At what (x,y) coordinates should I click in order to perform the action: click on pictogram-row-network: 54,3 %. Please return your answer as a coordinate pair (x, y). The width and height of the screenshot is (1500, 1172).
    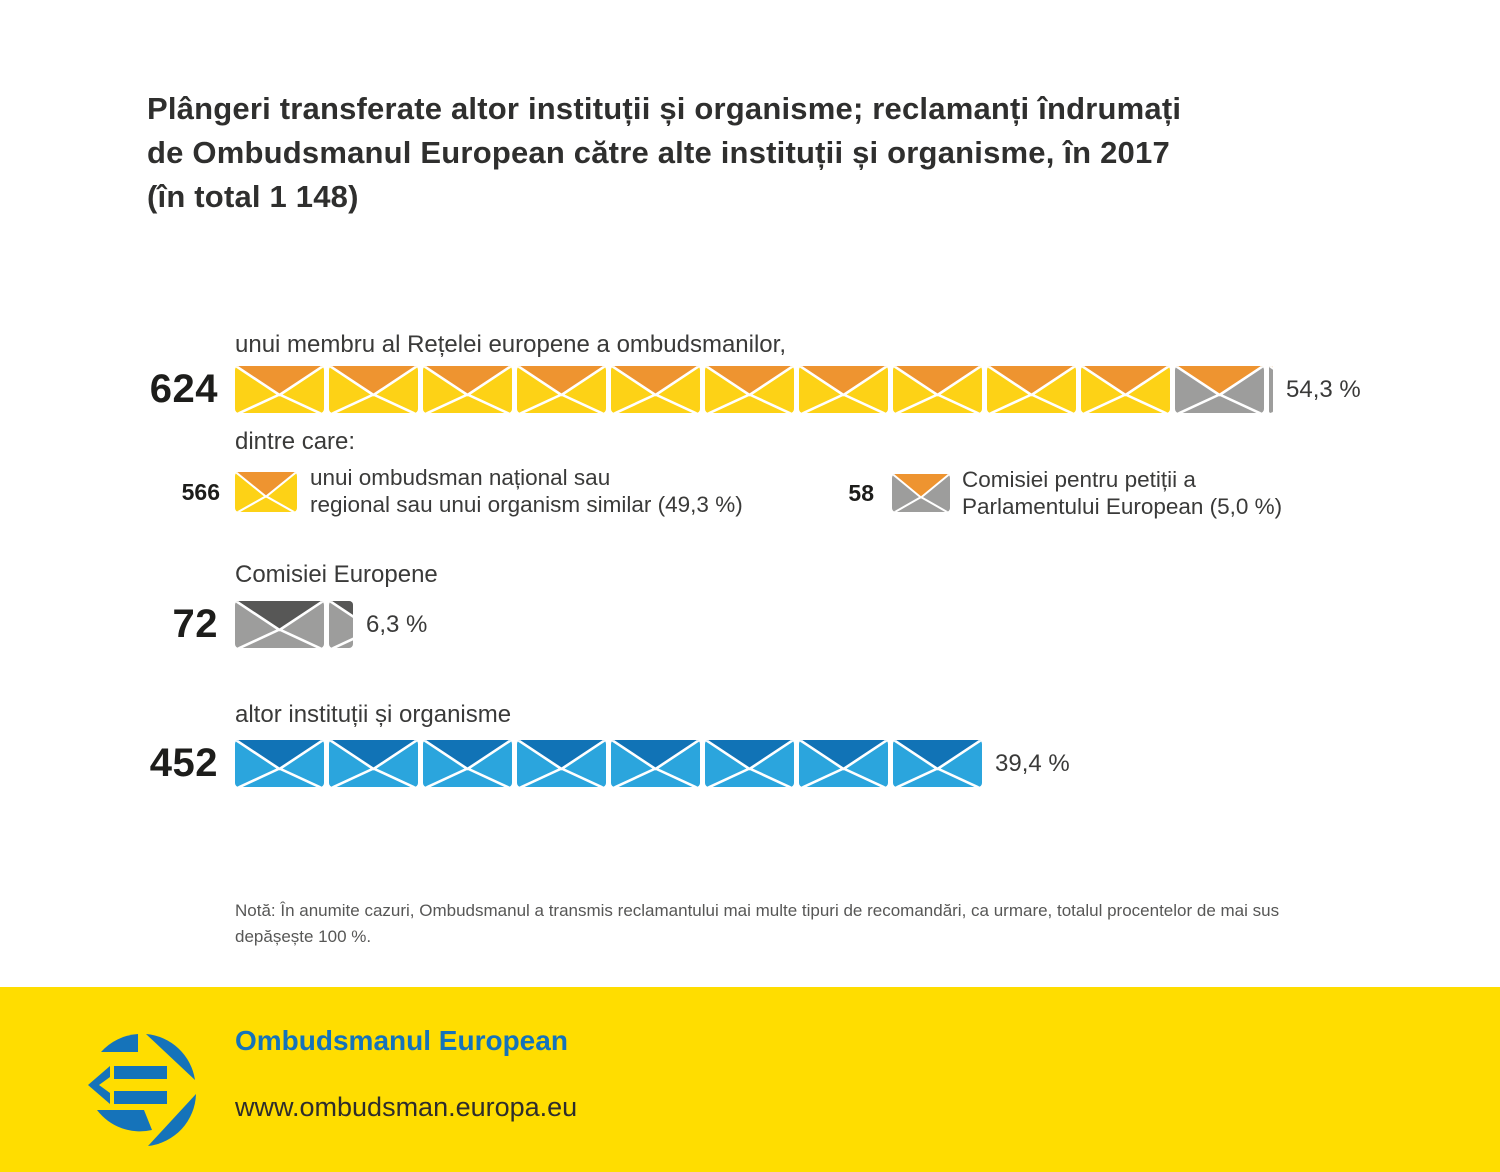
    Looking at the image, I should click on (798, 389).